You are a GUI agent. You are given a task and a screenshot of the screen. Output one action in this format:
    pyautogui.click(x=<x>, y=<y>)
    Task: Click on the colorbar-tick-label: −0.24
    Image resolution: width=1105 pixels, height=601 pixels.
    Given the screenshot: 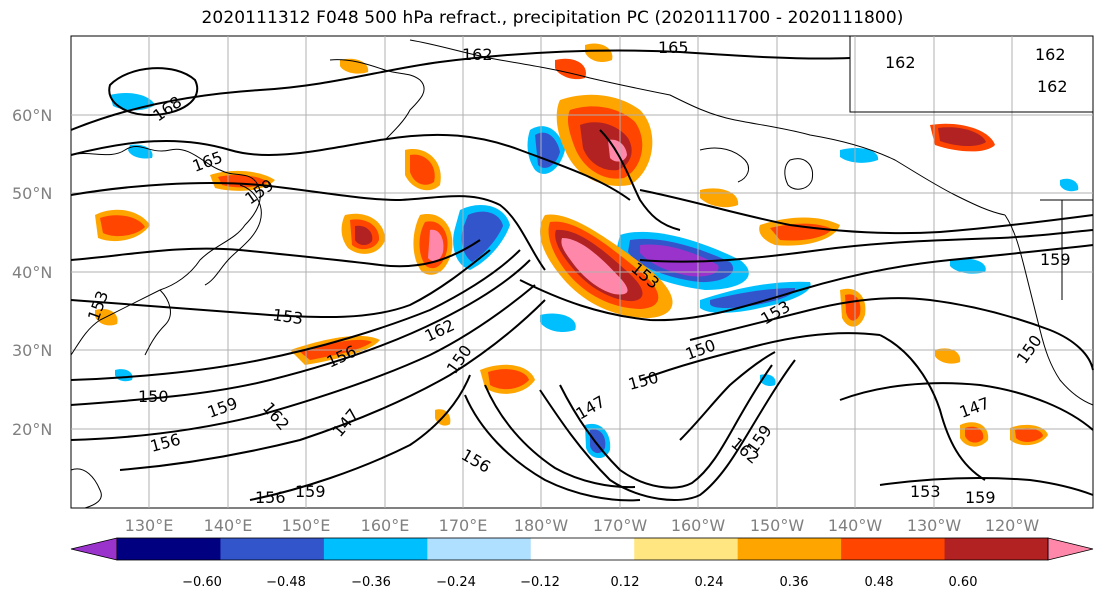 What is the action you would take?
    pyautogui.click(x=456, y=582)
    